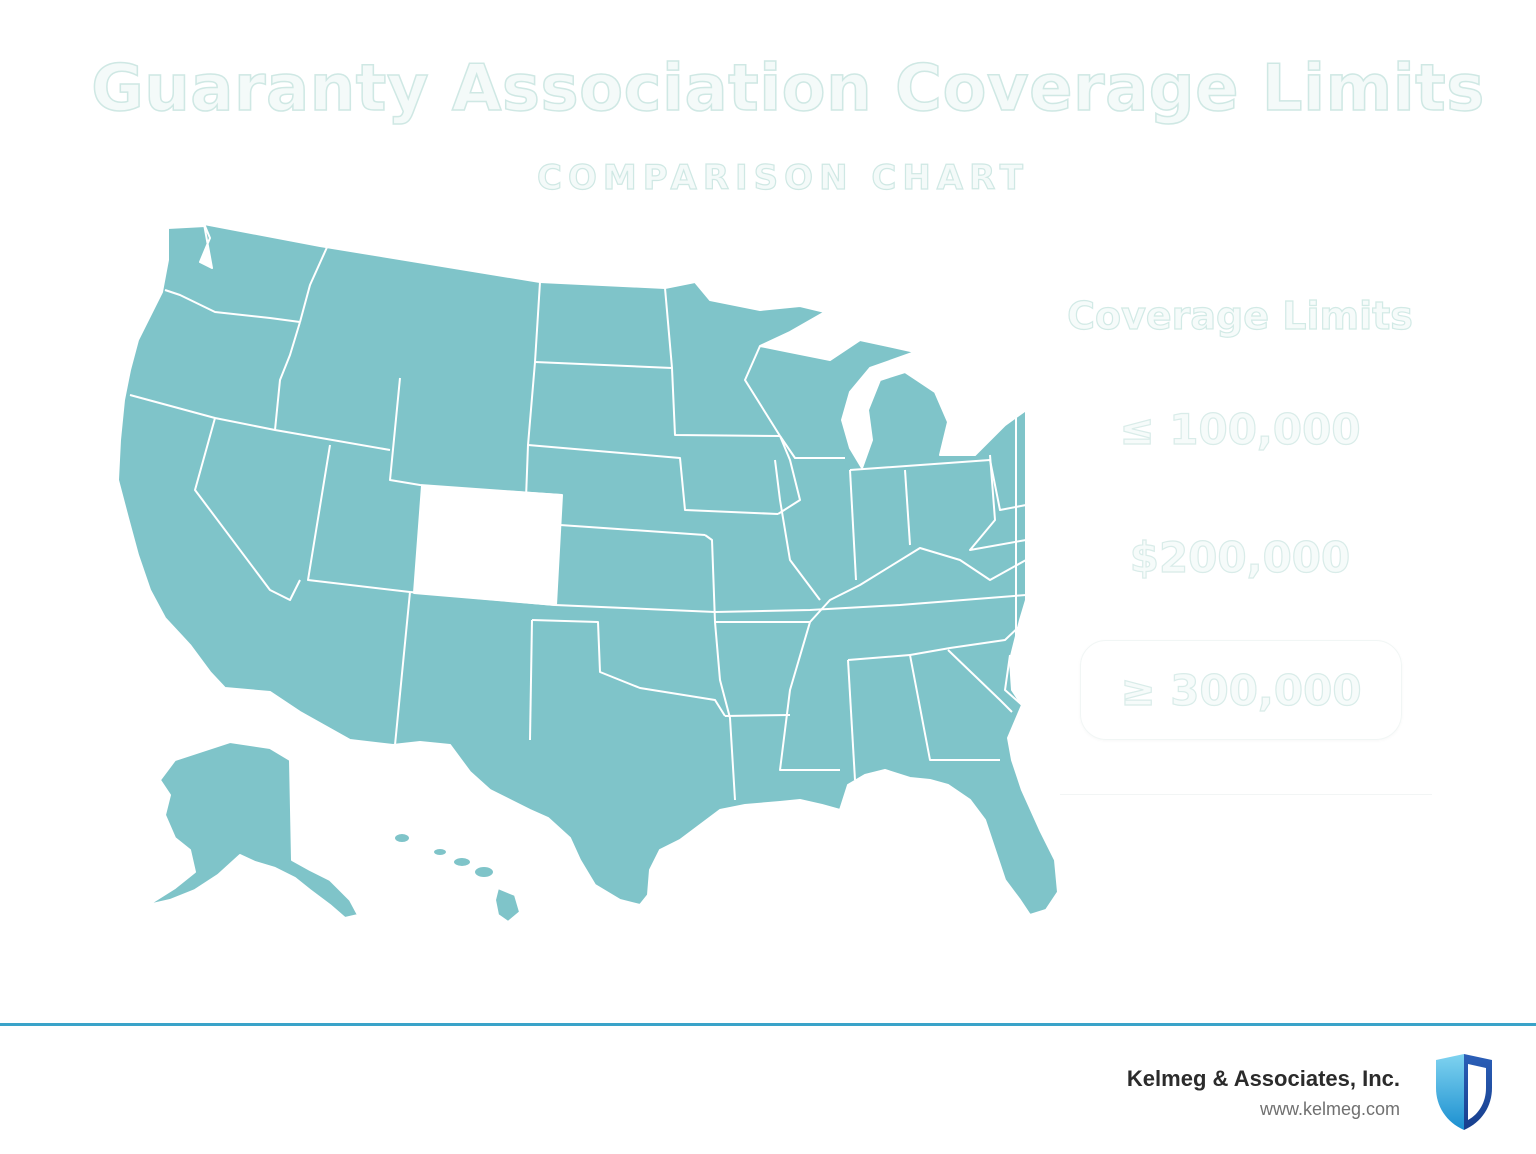 This screenshot has width=1536, height=1154. What do you see at coordinates (1240, 315) in the screenshot?
I see `legend-title: Coverage Limits` at bounding box center [1240, 315].